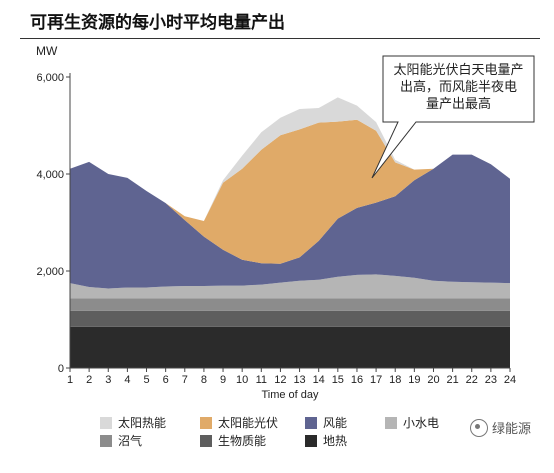  Describe the element at coordinates (335, 441) in the screenshot. I see `legend-label: 地热` at that location.